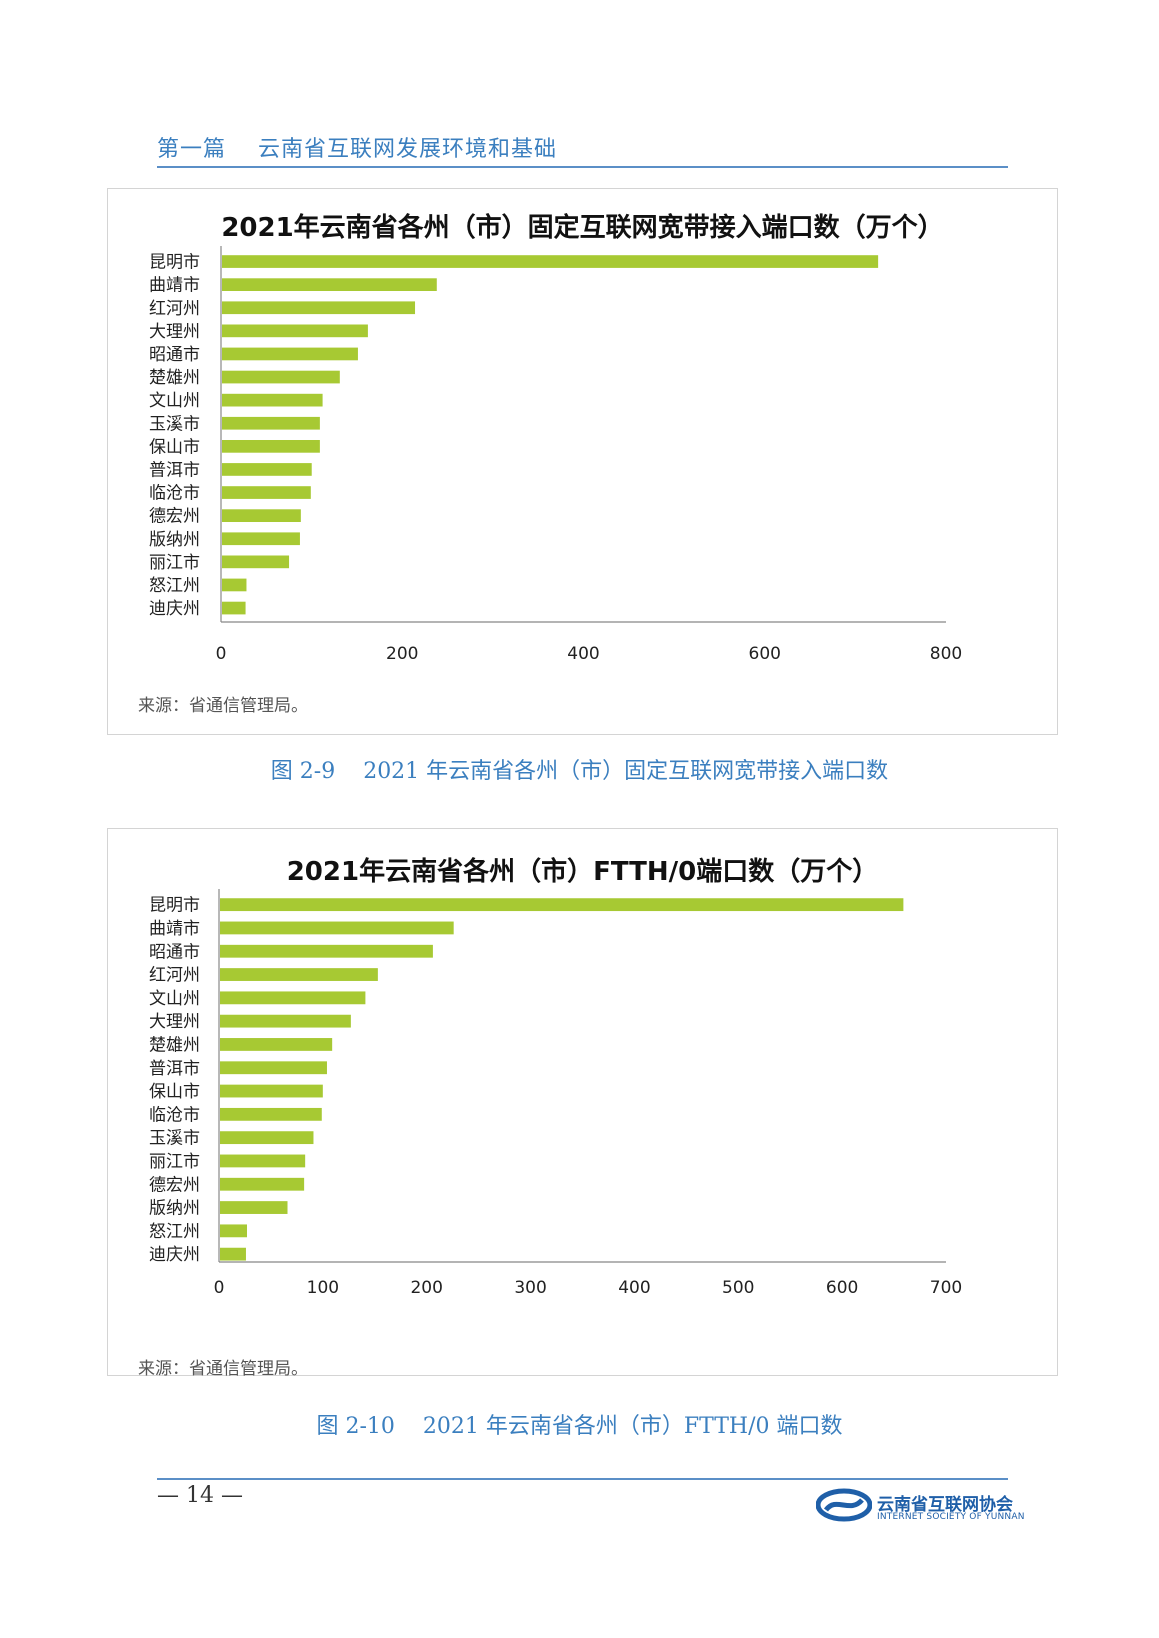  Describe the element at coordinates (582, 228) in the screenshot. I see `chart-title: 2021年云南省各州（市）固定互联网宽带接入端口数（万个）` at that location.